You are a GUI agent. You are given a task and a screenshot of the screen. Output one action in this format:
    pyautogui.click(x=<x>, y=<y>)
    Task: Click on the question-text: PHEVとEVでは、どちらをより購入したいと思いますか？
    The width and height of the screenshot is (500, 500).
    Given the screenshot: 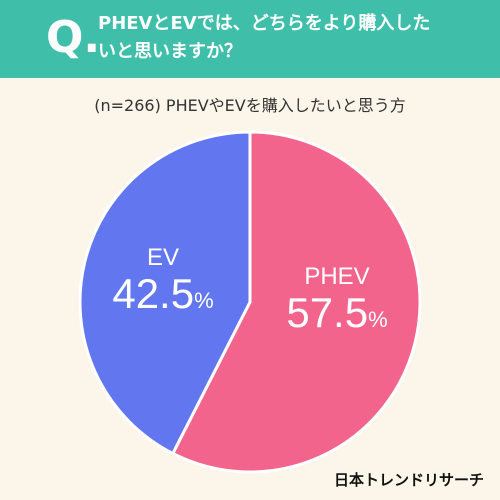 What is the action you would take?
    pyautogui.click(x=264, y=37)
    